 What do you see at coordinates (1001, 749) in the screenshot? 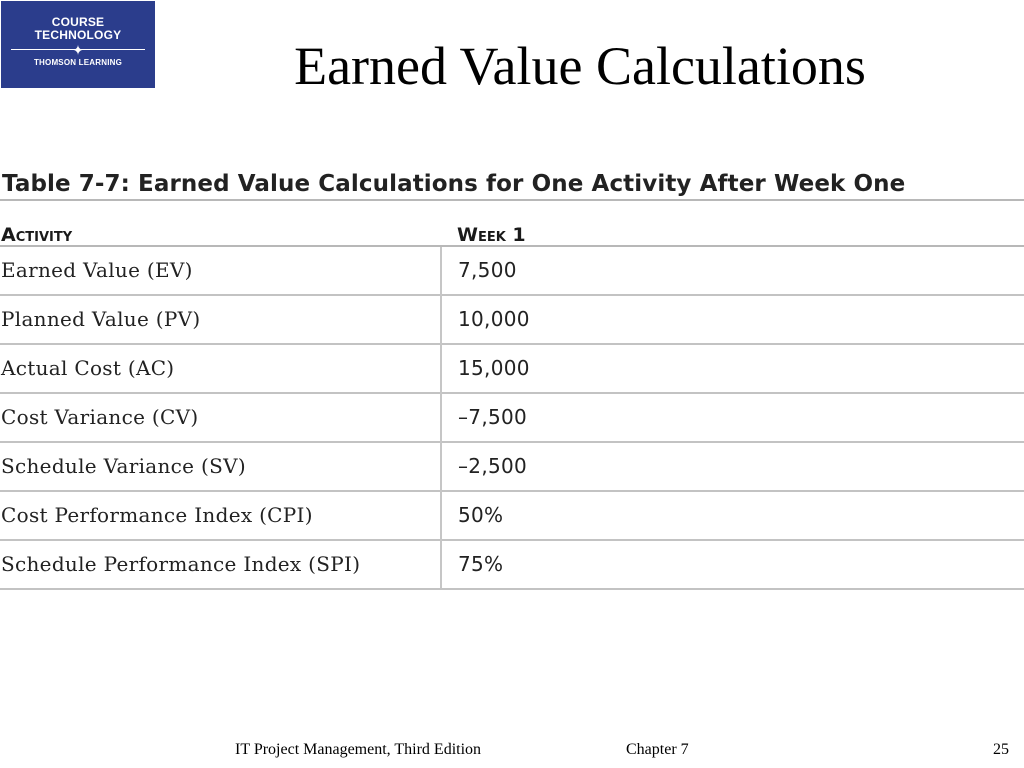
I see `footer-page-number: 25` at bounding box center [1001, 749].